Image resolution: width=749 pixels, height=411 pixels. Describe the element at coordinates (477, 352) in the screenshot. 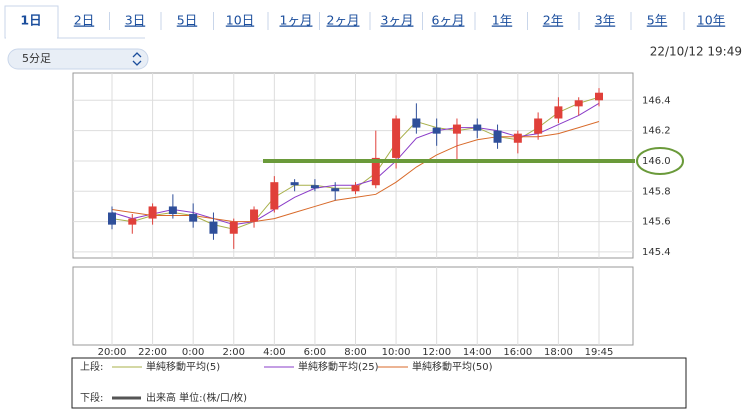

I see `x-tick-label: 14:00` at that location.